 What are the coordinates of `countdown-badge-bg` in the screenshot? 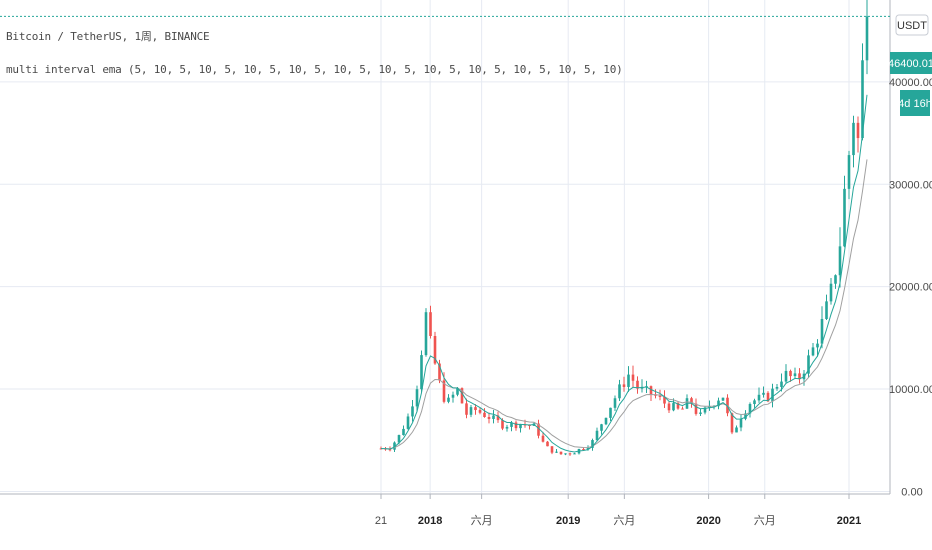 It's located at (915, 103).